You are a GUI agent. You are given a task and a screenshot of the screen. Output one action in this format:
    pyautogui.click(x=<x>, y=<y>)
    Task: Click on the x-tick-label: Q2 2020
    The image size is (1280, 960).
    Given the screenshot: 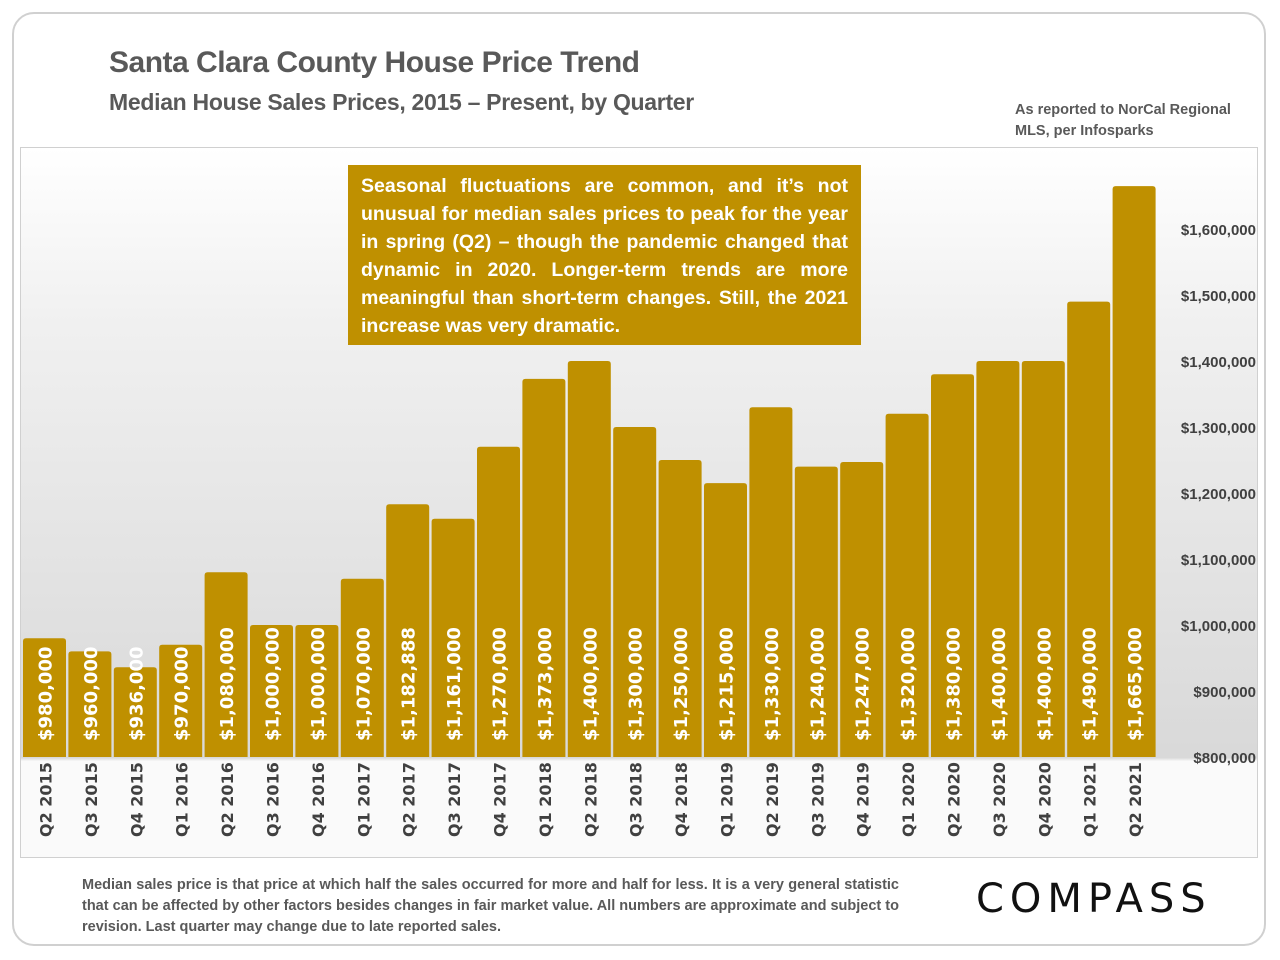 What is the action you would take?
    pyautogui.click(x=954, y=799)
    